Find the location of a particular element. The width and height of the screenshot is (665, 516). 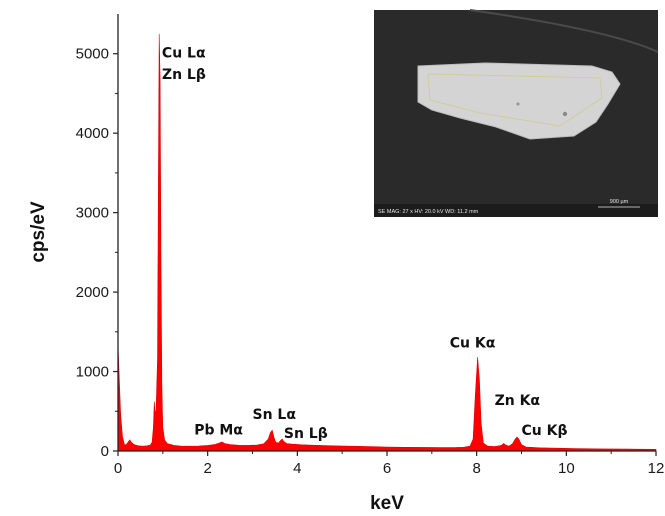

peak-label: Pb Mα is located at coordinates (218, 430).